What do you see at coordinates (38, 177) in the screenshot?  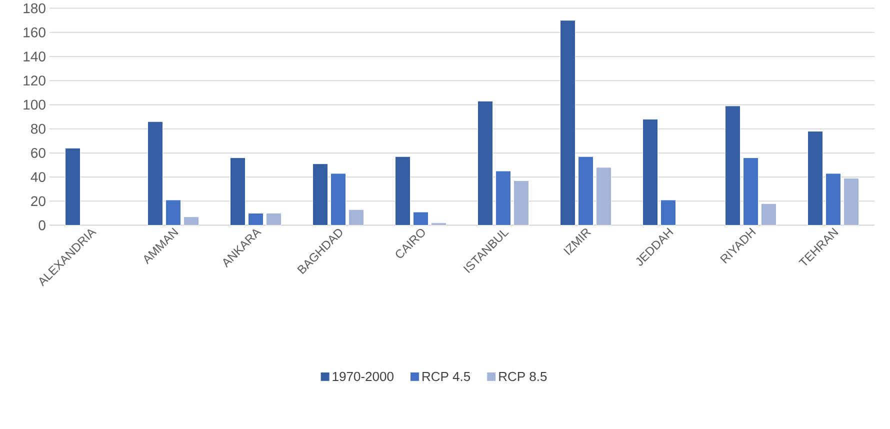 I see `y-tick-label: 40` at bounding box center [38, 177].